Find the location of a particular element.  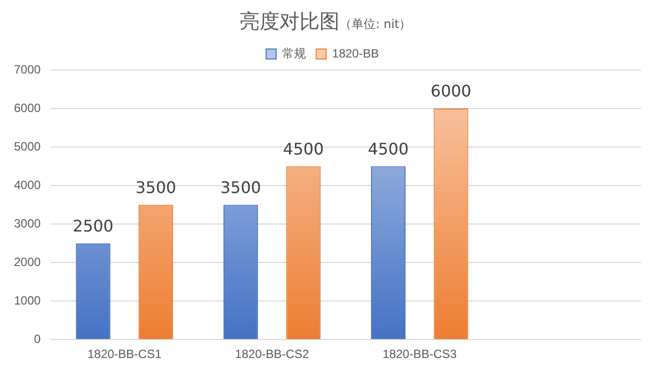

legend-label: 1820-BB is located at coordinates (355, 53).